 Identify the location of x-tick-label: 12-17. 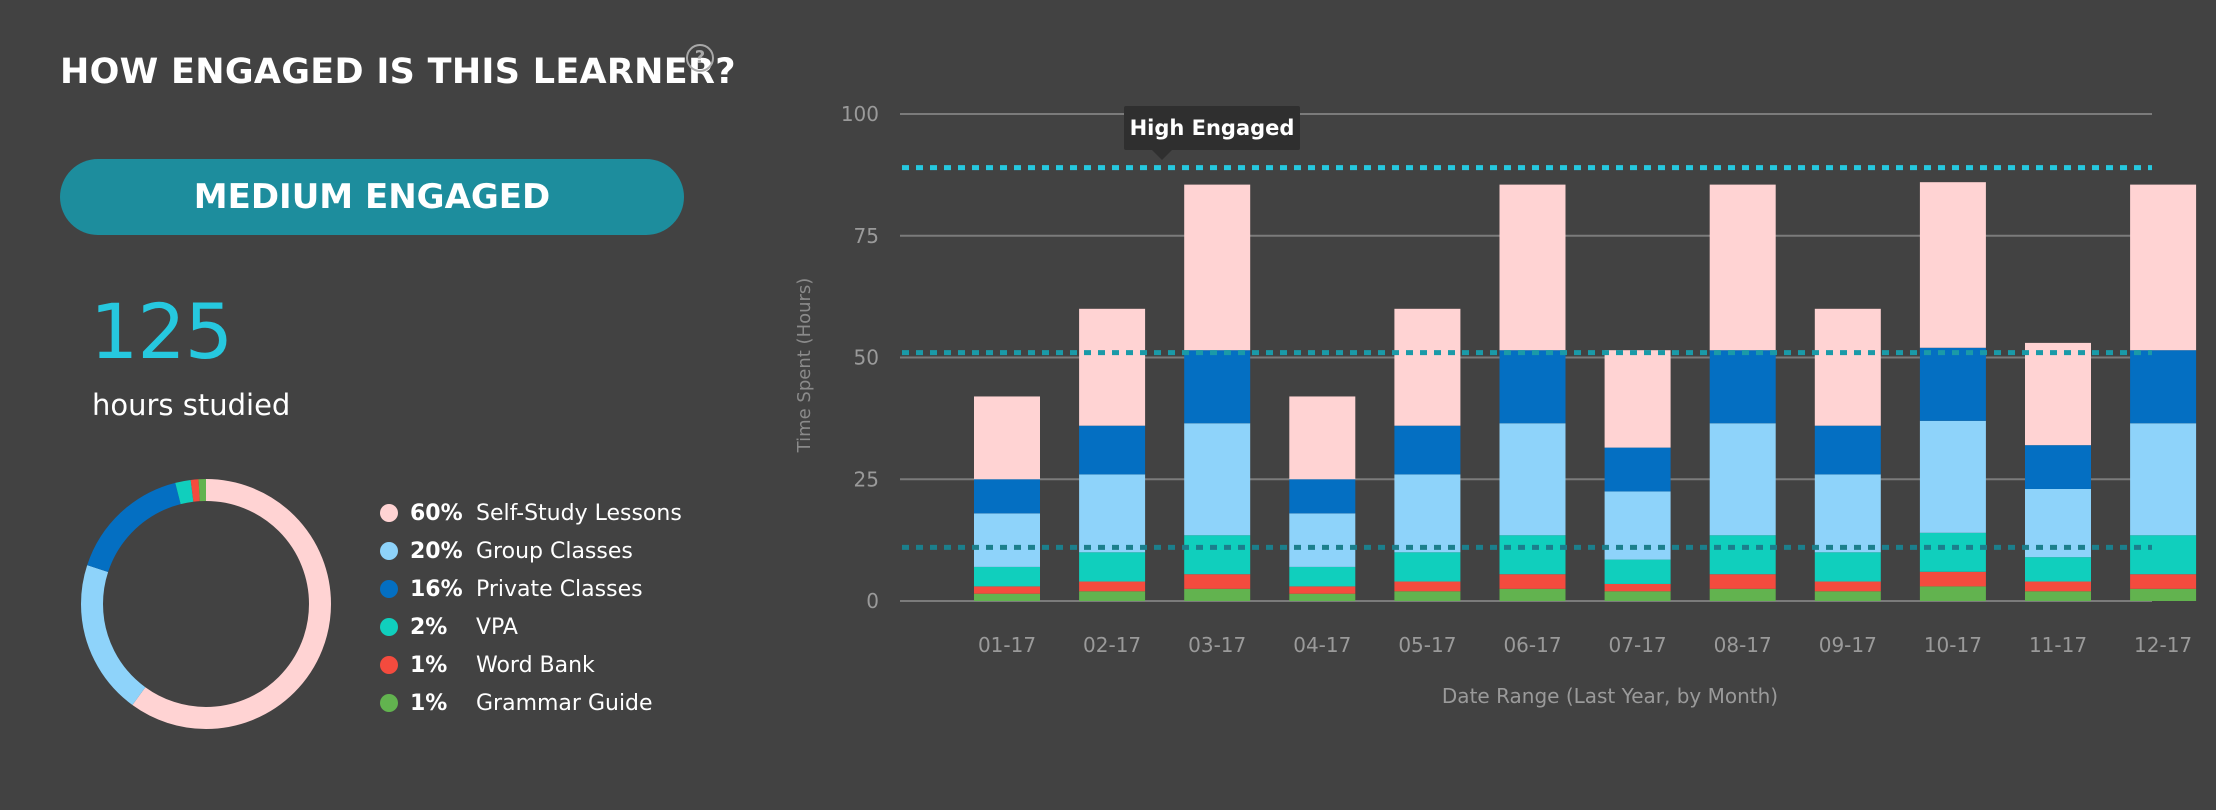
(2163, 645).